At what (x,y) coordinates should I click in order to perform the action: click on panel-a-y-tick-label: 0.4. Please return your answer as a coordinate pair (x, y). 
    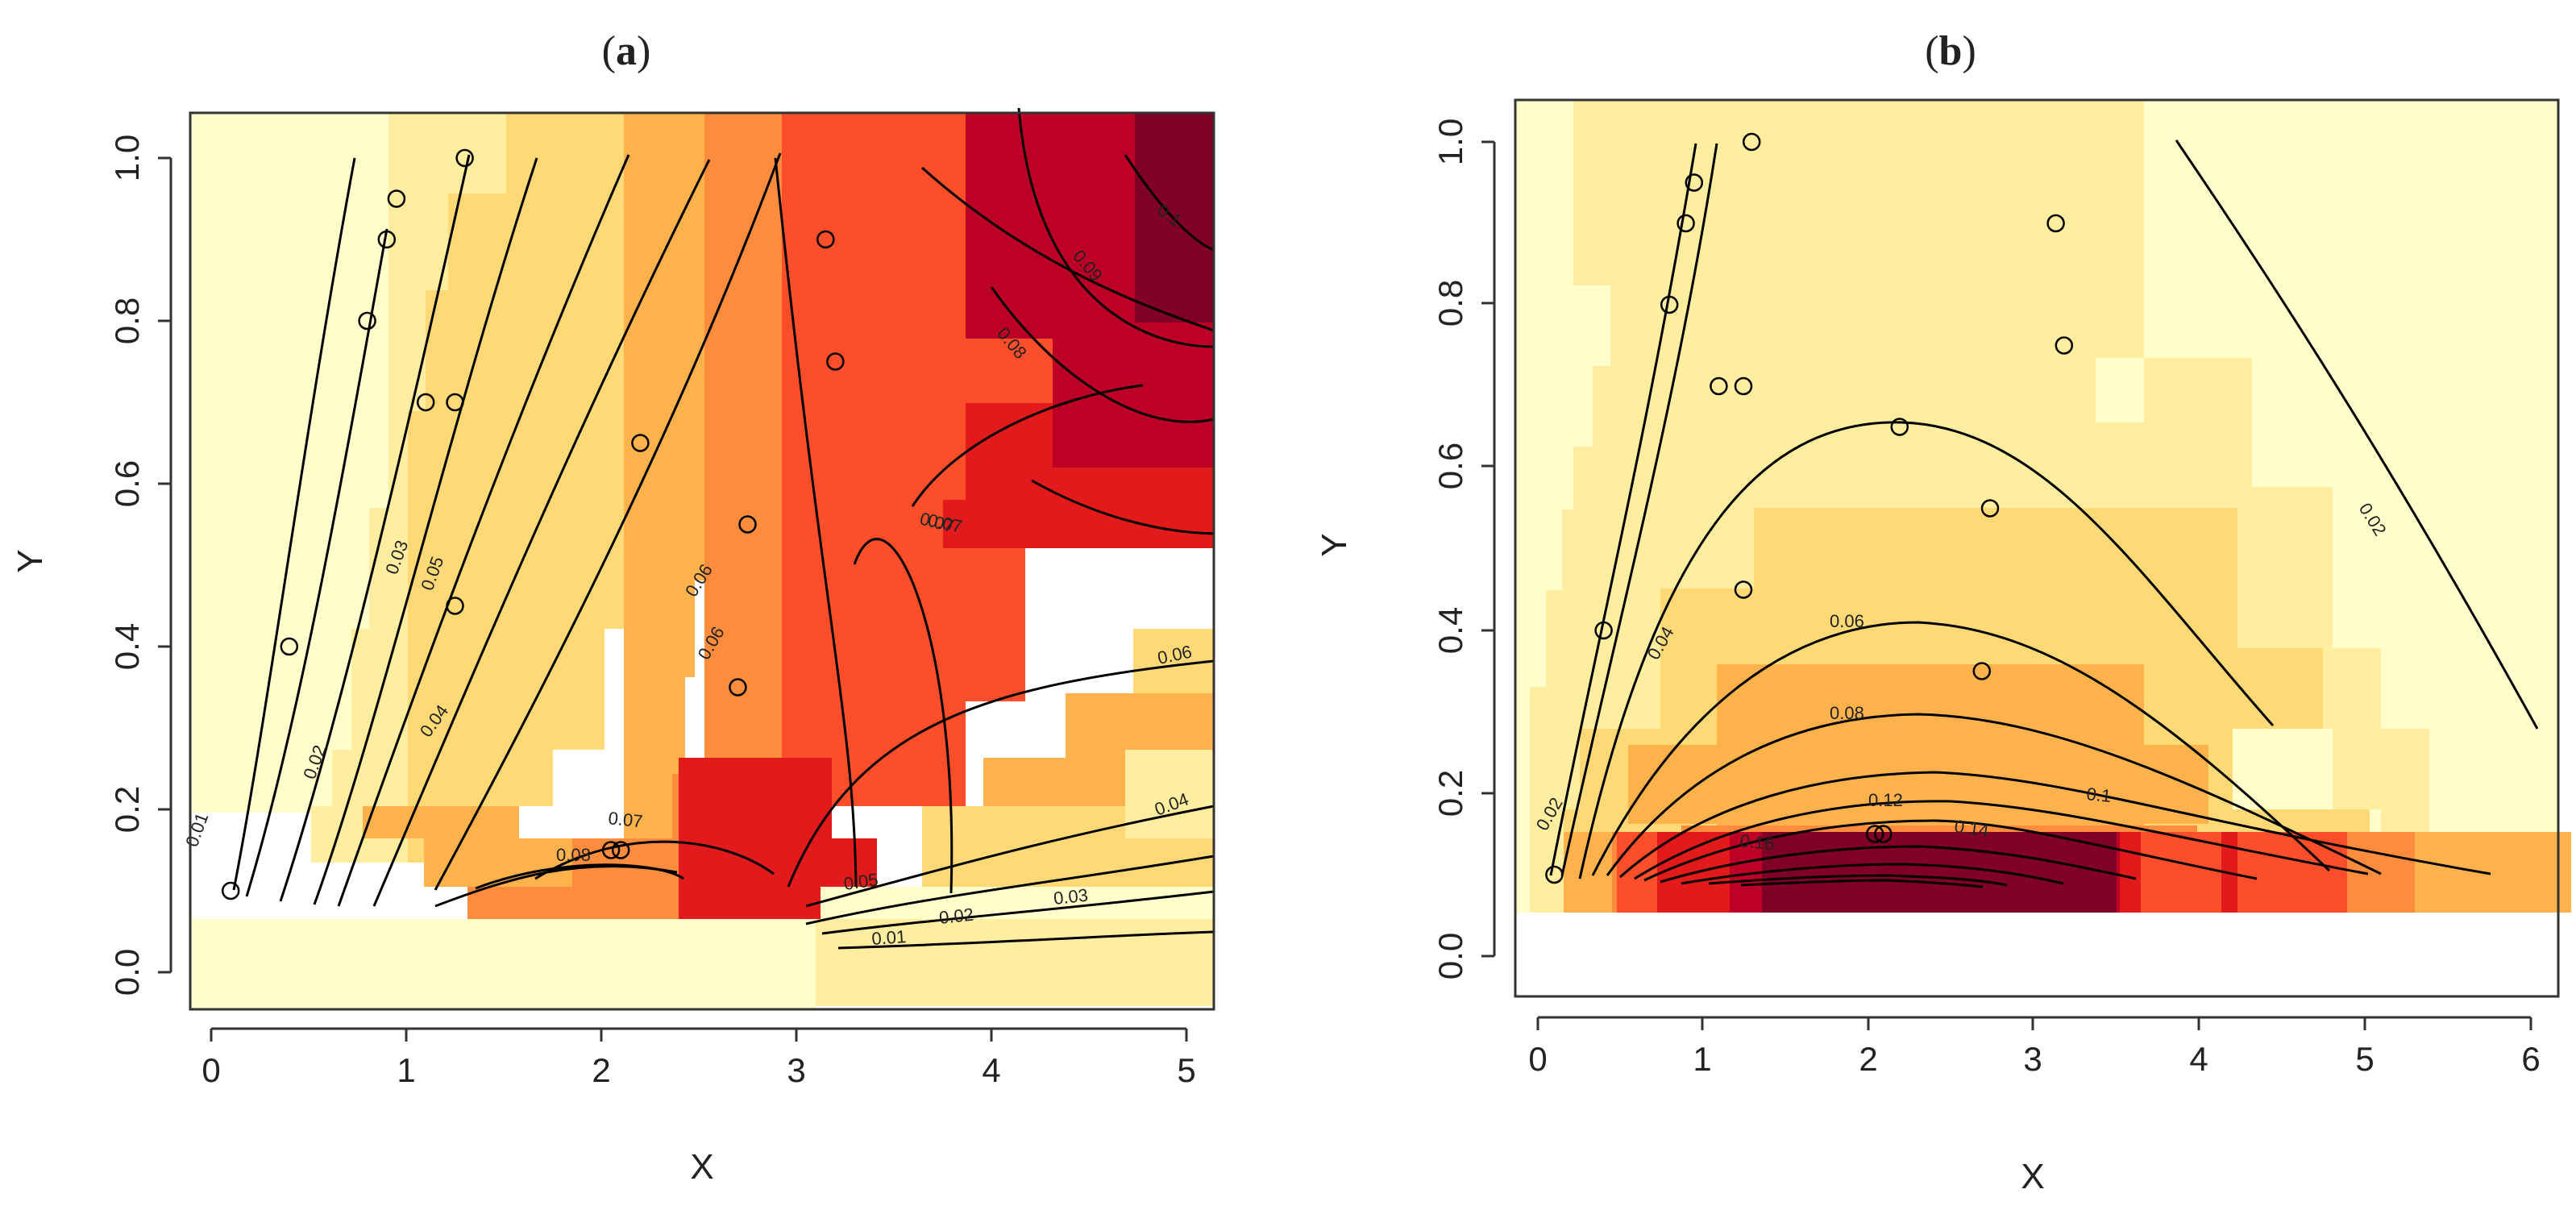
    Looking at the image, I should click on (127, 646).